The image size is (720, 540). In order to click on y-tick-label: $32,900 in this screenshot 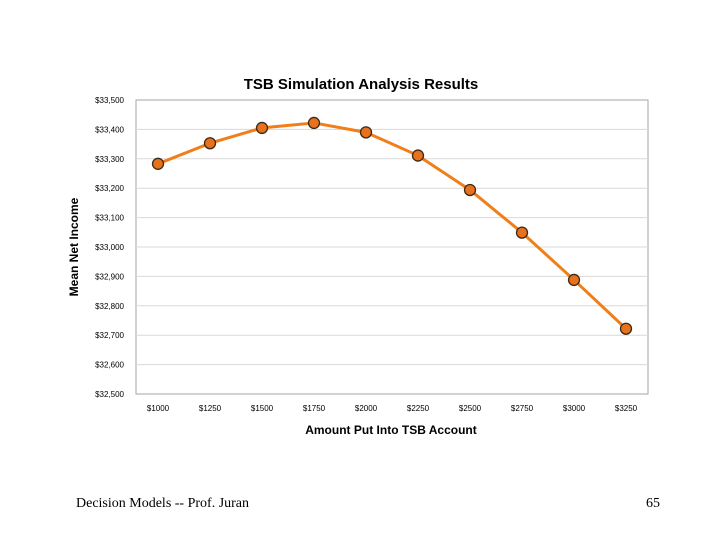, I will do `click(109, 276)`.